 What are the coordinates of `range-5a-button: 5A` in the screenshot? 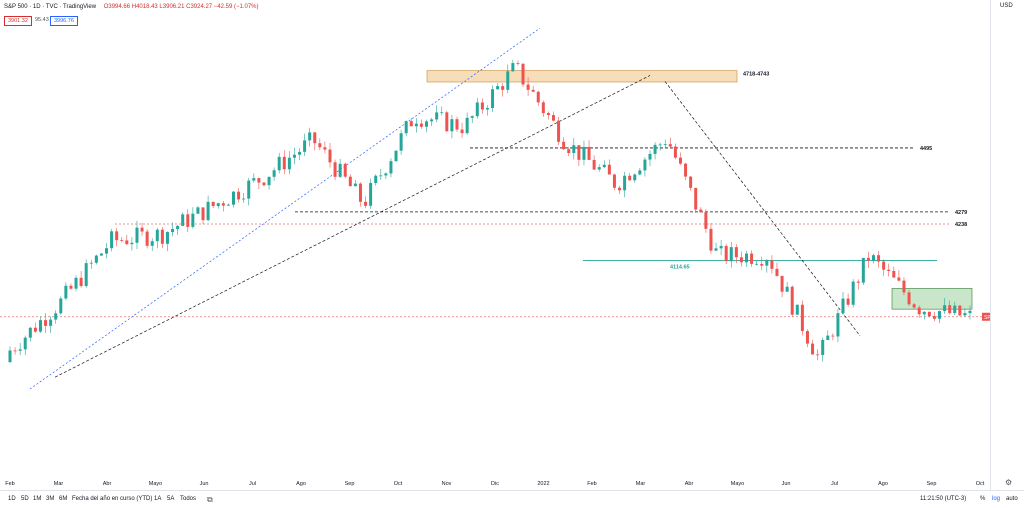 It's located at (171, 499).